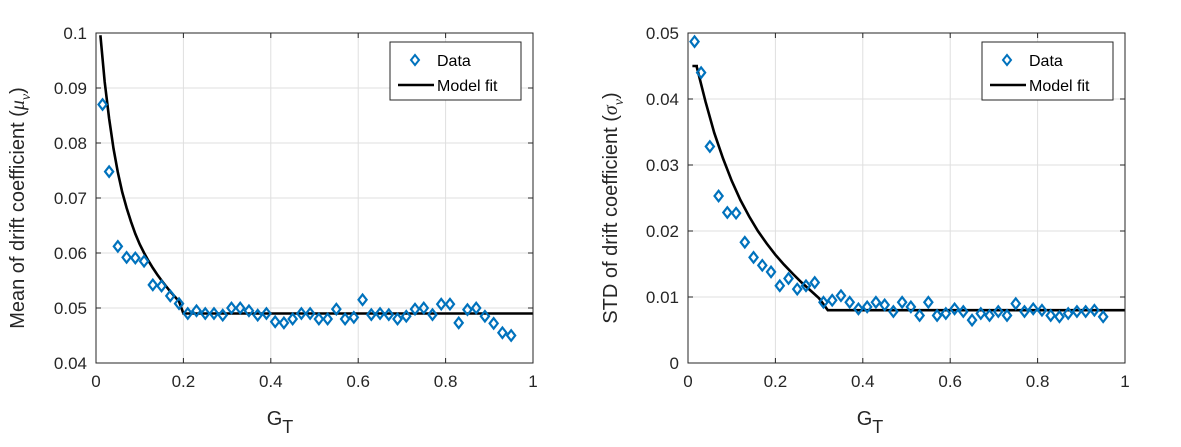 Image resolution: width=1181 pixels, height=447 pixels. Describe the element at coordinates (662, 231) in the screenshot. I see `y-tick-label: 0.02` at that location.